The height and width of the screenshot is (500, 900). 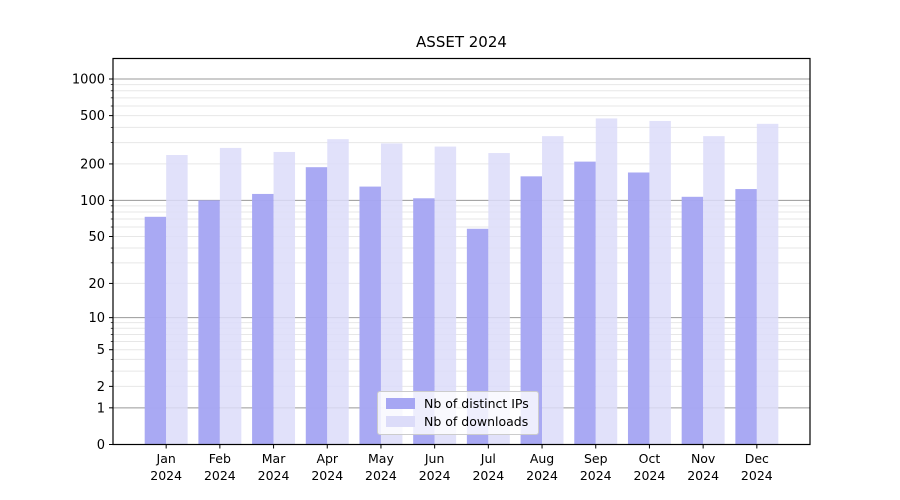 What do you see at coordinates (650, 458) in the screenshot?
I see `x-tick-label-month: Oct` at bounding box center [650, 458].